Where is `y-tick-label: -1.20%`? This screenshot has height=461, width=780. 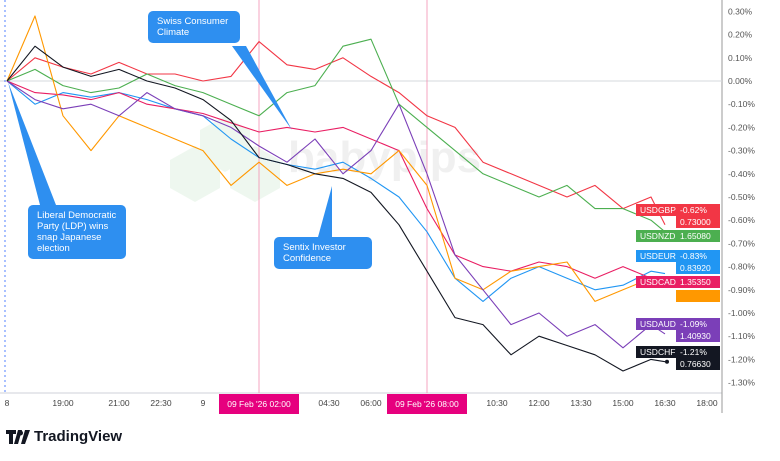 y-tick-label: -1.20% is located at coordinates (741, 359).